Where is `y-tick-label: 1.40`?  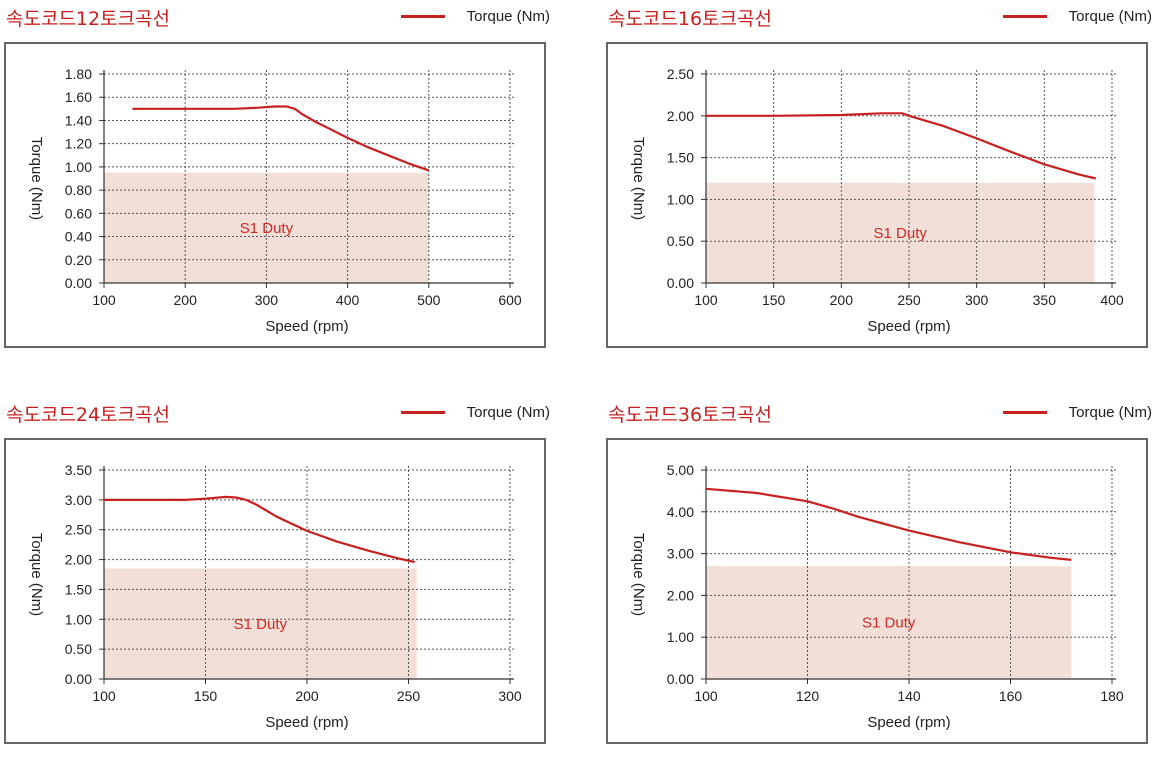
y-tick-label: 1.40 is located at coordinates (78, 120).